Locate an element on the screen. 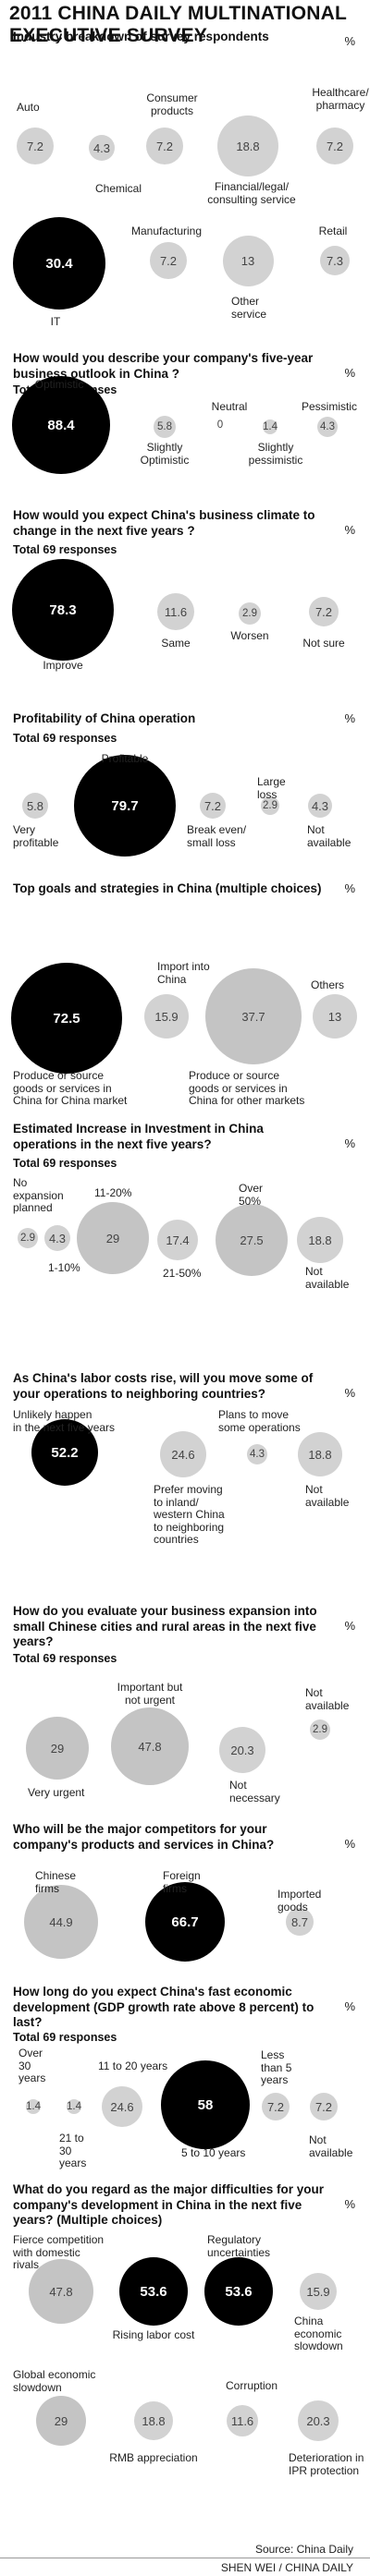  bubble-slightly-pessimistic: 1.4 is located at coordinates (271, 426).